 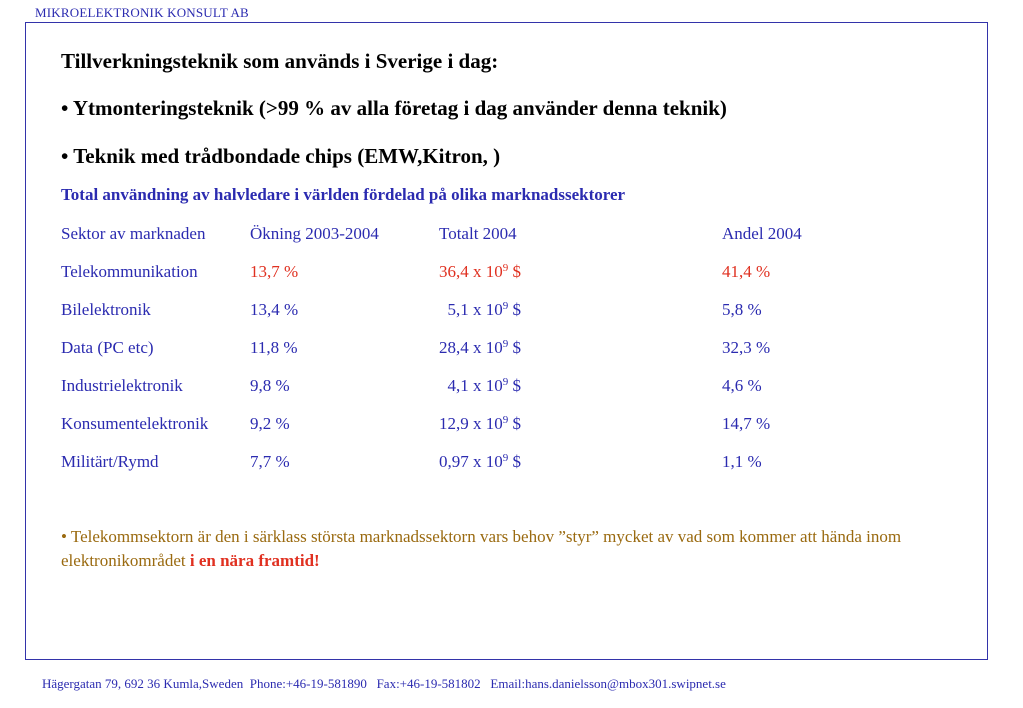 I want to click on row-sector: Data (PC etc), so click(x=107, y=347).